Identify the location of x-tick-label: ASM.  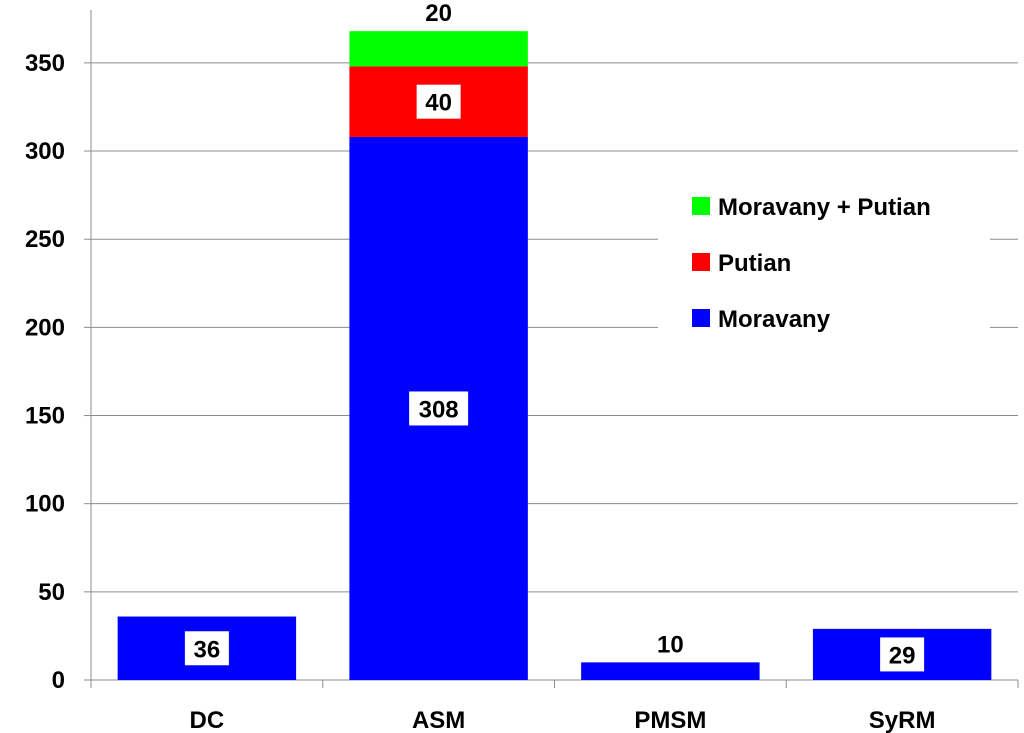
(438, 720).